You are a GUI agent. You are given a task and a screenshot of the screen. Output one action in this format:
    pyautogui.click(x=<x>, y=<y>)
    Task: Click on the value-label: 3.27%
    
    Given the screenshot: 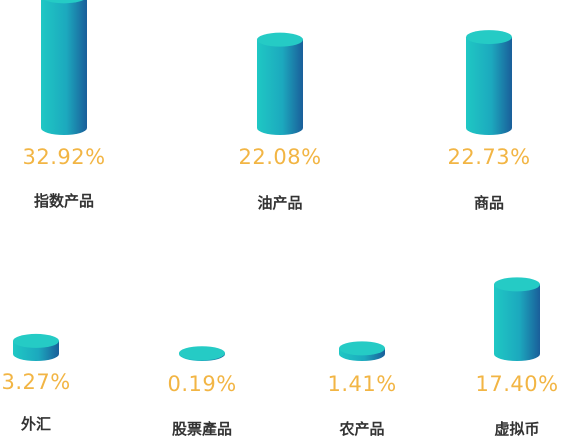 What is the action you would take?
    pyautogui.click(x=36, y=382)
    